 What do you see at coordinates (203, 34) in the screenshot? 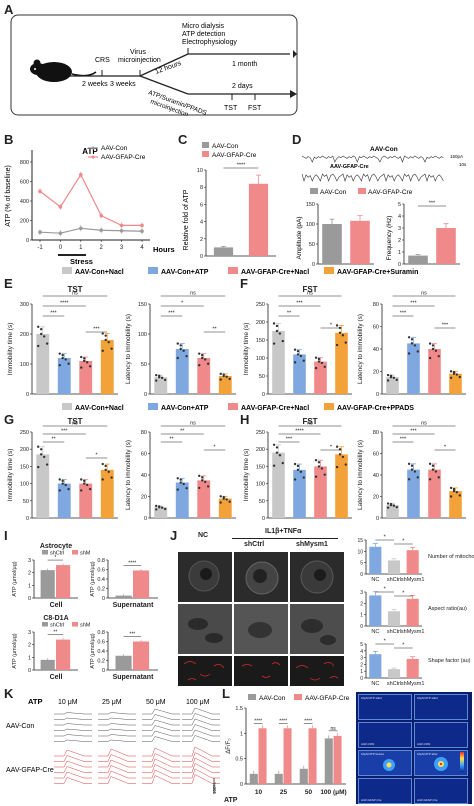
I see `timeline-atp-detection: ATP detection` at bounding box center [203, 34].